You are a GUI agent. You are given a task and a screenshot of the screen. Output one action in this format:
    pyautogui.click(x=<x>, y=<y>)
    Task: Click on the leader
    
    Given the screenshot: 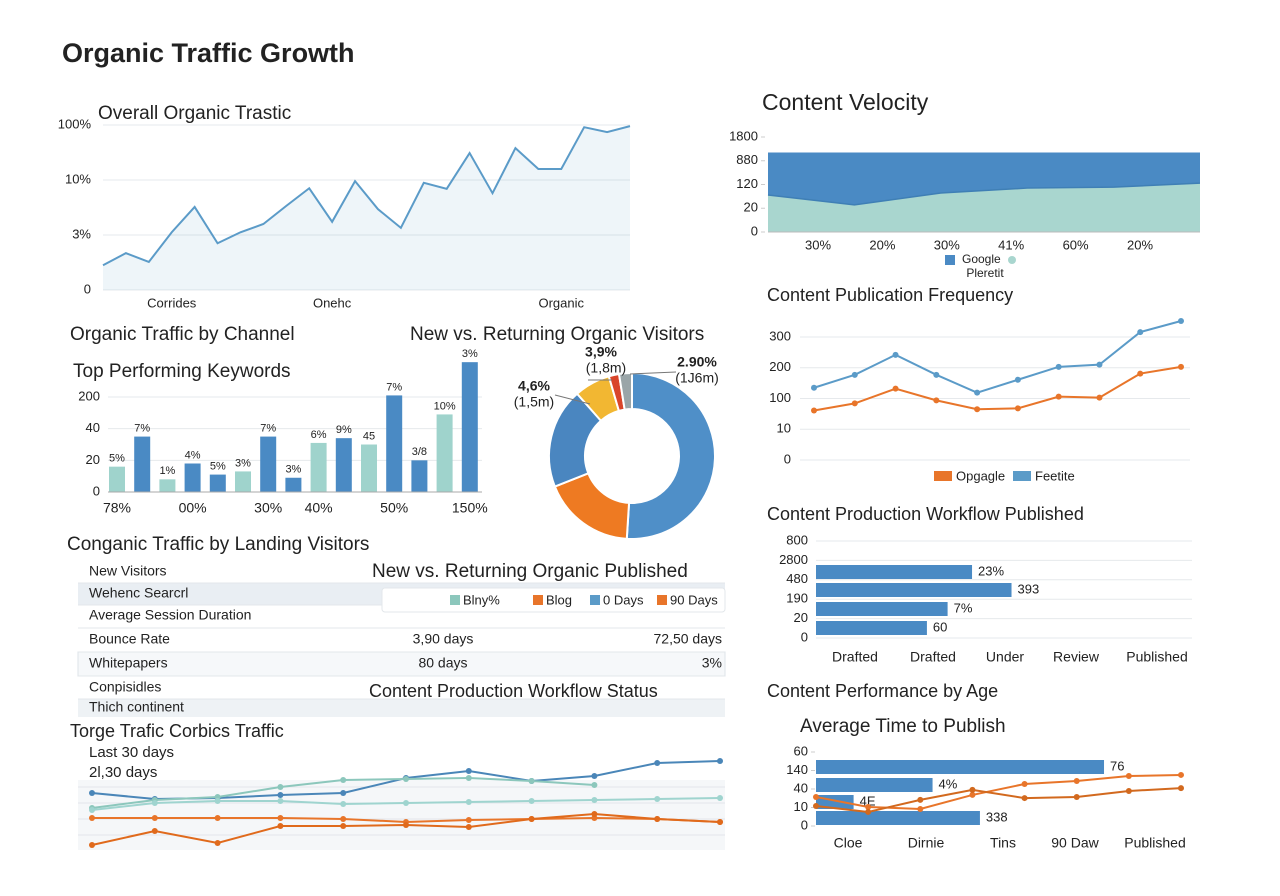 What is the action you would take?
    pyautogui.click(x=572, y=399)
    